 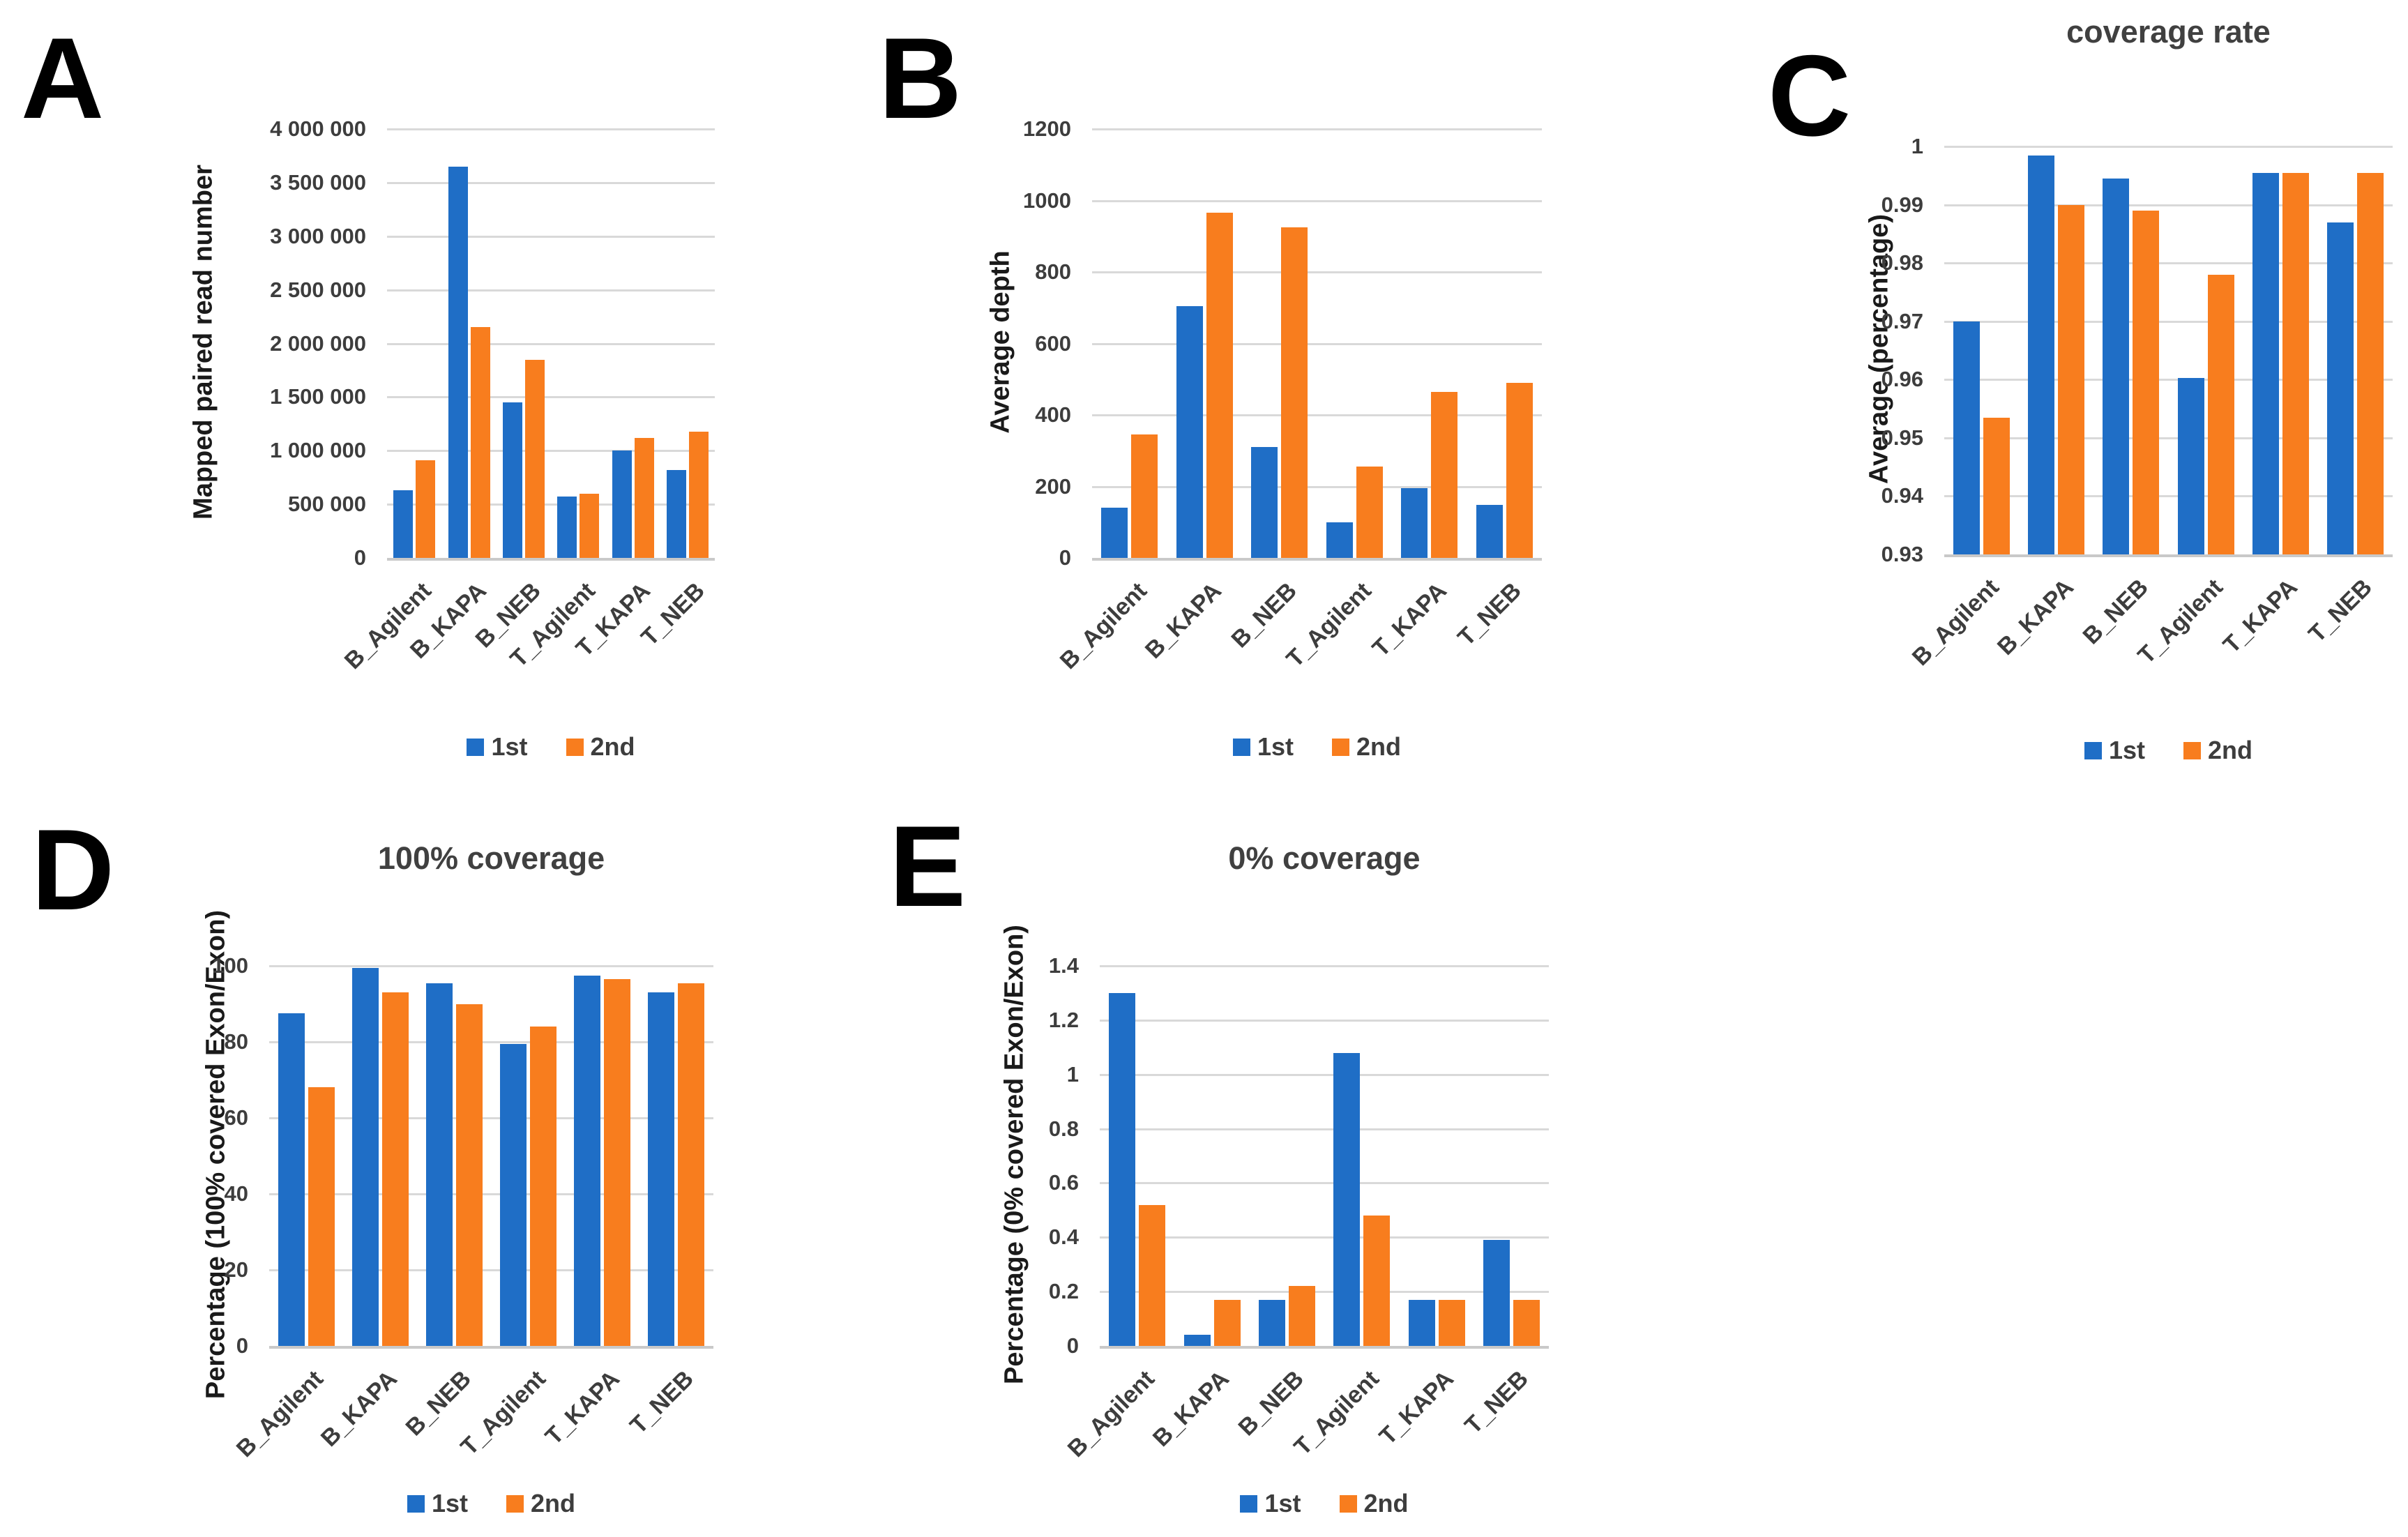 I want to click on panel-letter-d: D, so click(x=72, y=869).